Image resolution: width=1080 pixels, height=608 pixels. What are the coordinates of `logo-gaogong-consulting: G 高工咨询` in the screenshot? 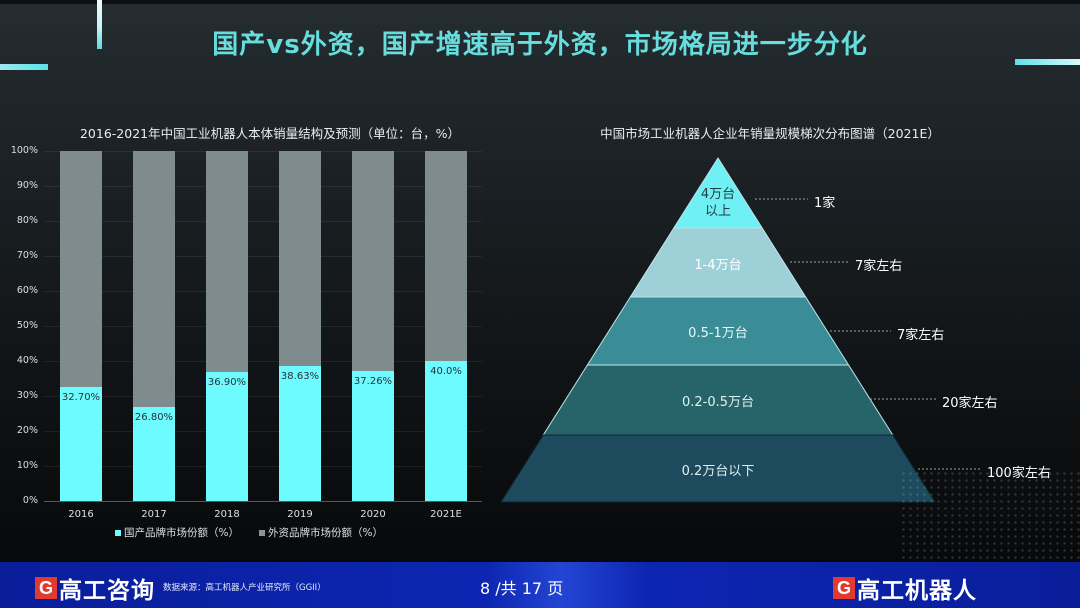 It's located at (95, 588).